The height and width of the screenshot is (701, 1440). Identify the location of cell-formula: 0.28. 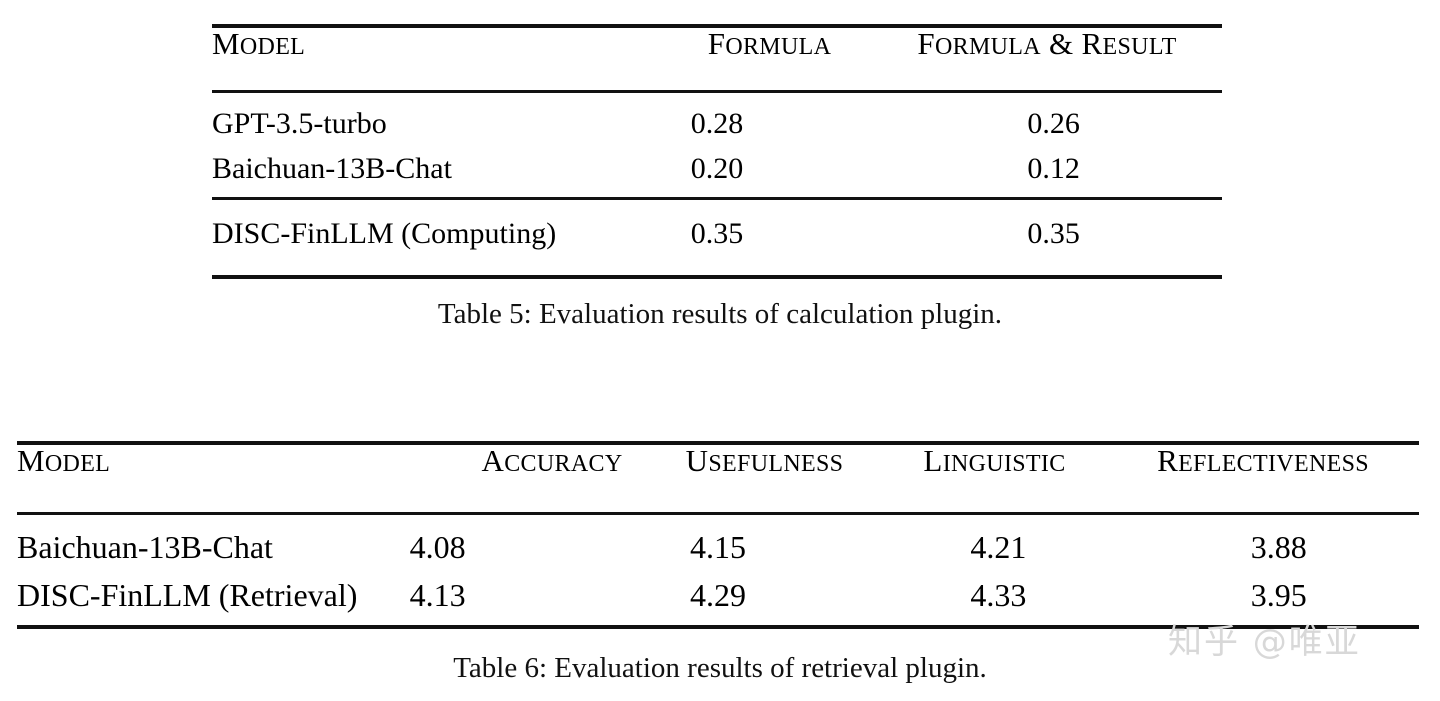
(717, 123).